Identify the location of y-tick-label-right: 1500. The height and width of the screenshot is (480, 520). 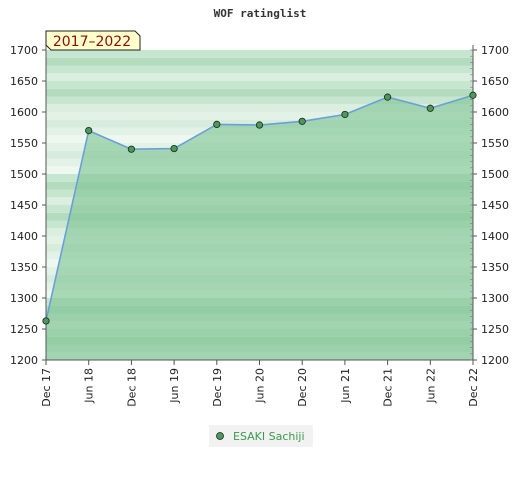
(495, 174).